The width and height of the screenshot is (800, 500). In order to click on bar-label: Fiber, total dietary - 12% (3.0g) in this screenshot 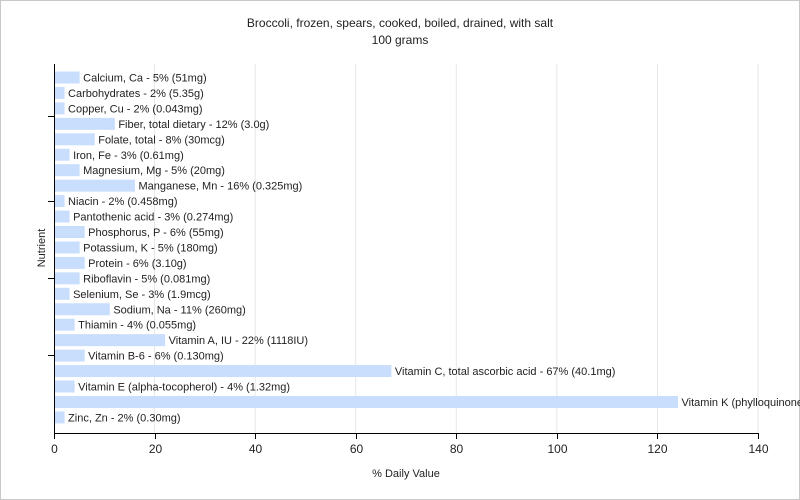, I will do `click(193, 125)`.